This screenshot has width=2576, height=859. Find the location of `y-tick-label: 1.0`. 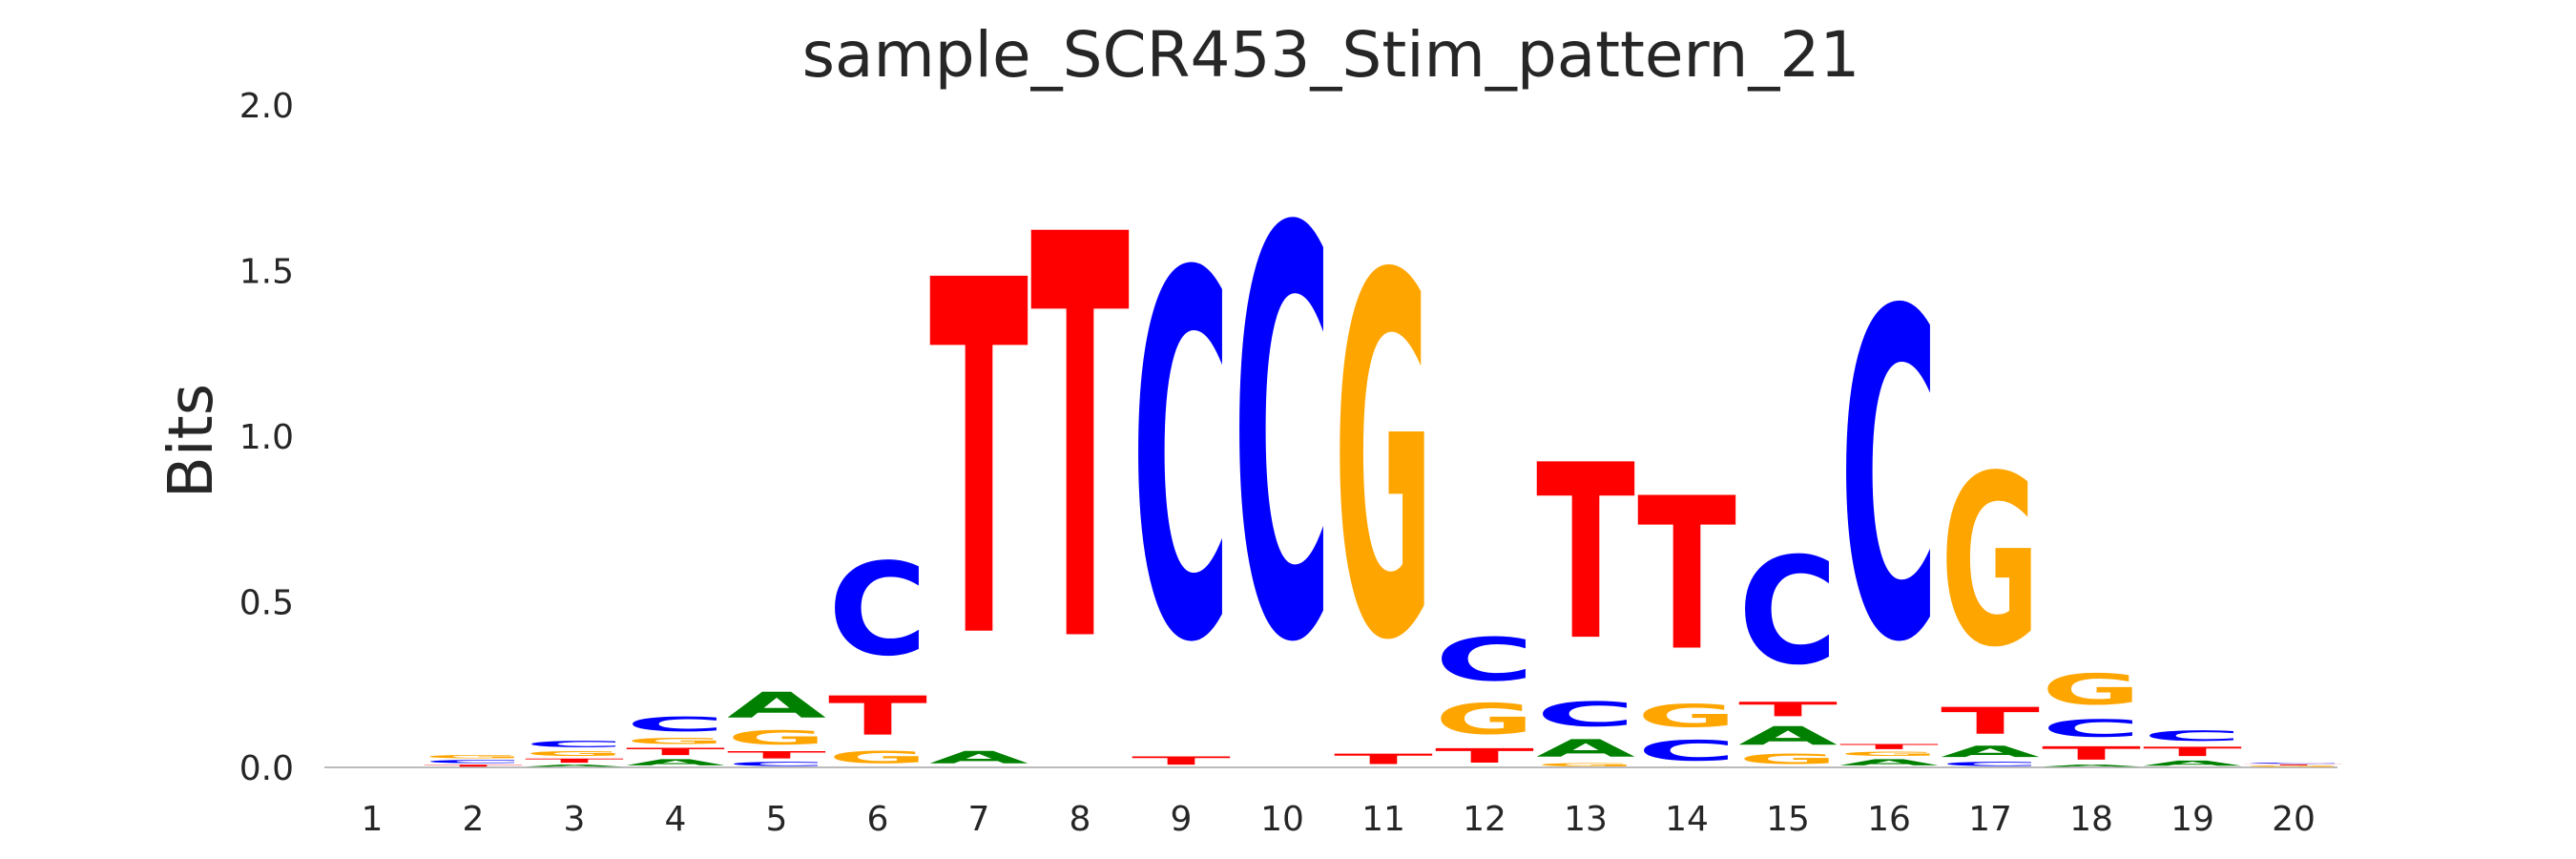

y-tick-label: 1.0 is located at coordinates (266, 437).